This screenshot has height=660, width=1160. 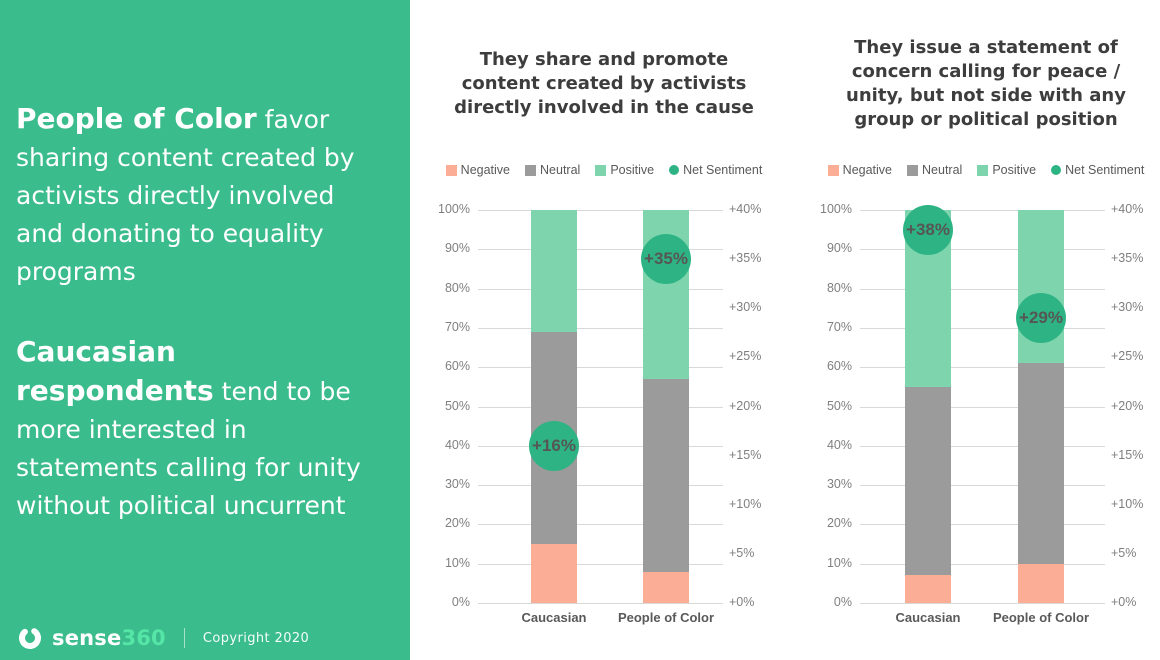 I want to click on sidebar-bold-text: People of Color, so click(x=136, y=118).